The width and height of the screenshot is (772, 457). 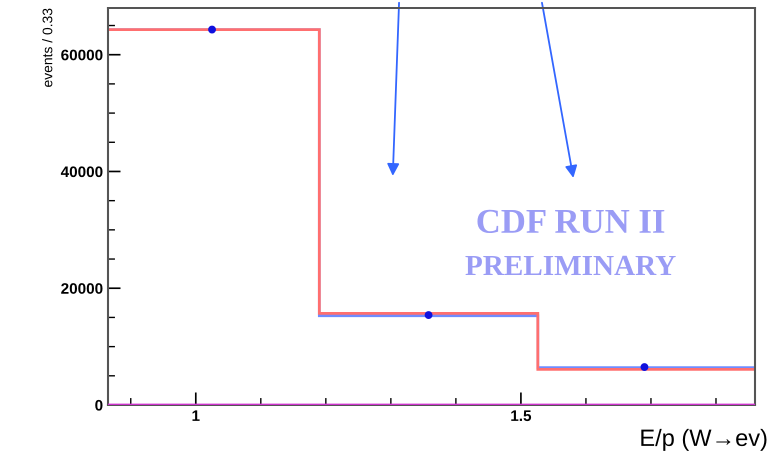 I want to click on annotation: CDF RUN II, so click(x=570, y=222).